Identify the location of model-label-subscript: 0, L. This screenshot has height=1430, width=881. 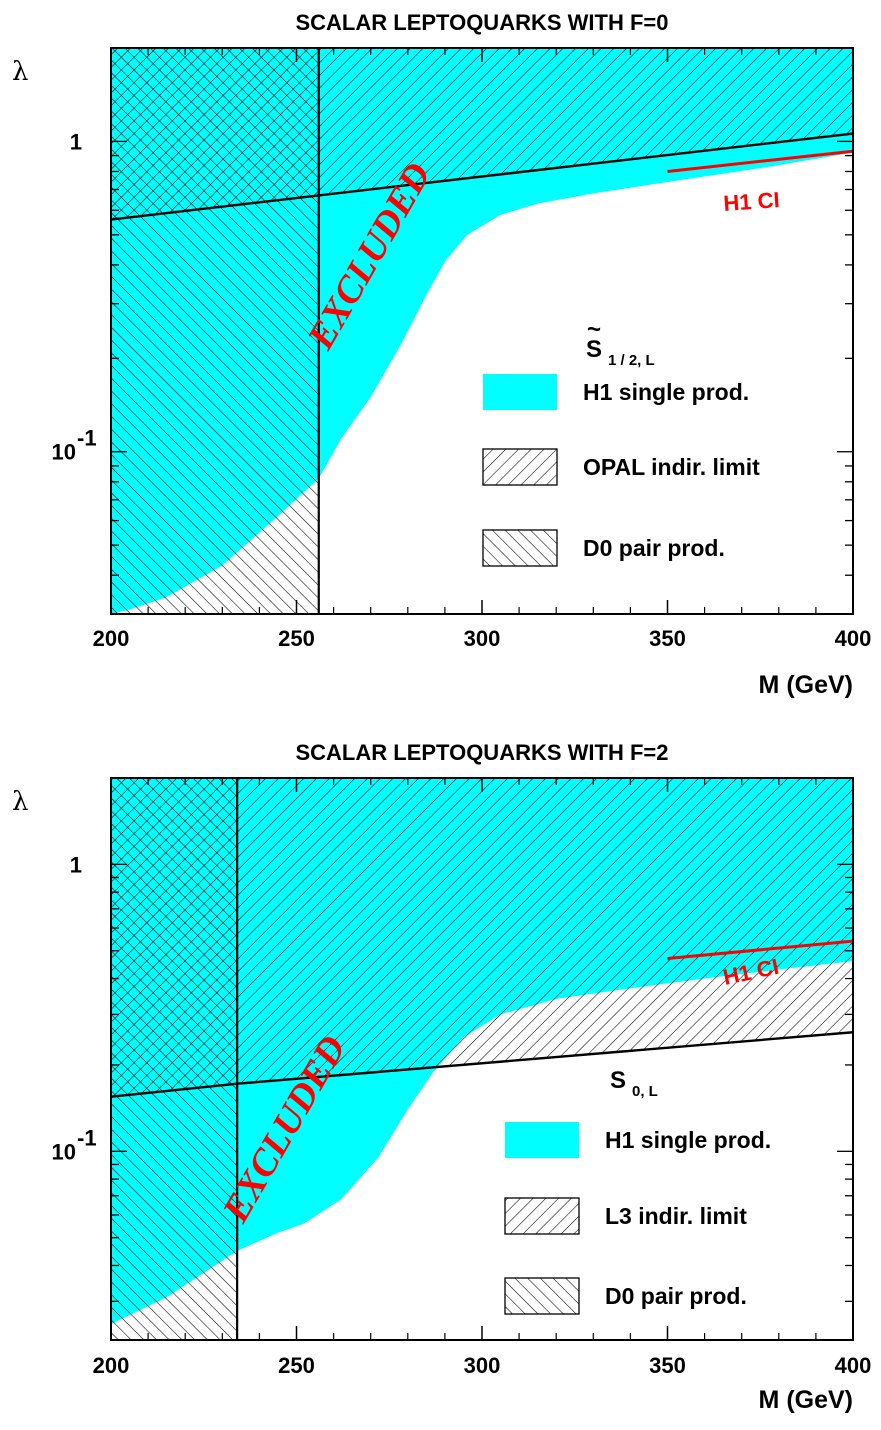
(645, 1091).